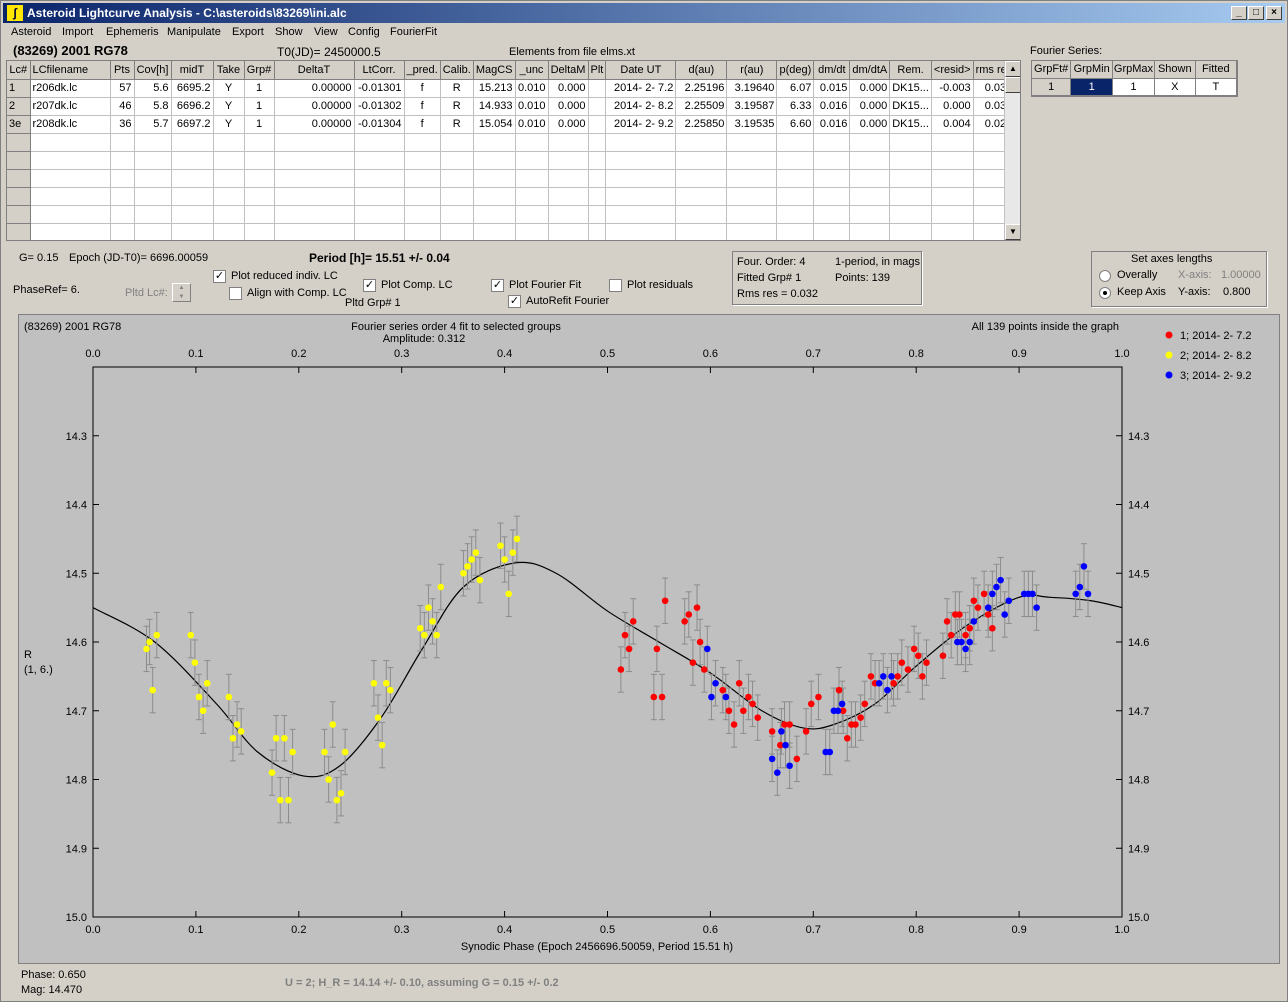 This screenshot has width=1288, height=1002. What do you see at coordinates (379, 124) in the screenshot?
I see `table-cell: -0.01304` at bounding box center [379, 124].